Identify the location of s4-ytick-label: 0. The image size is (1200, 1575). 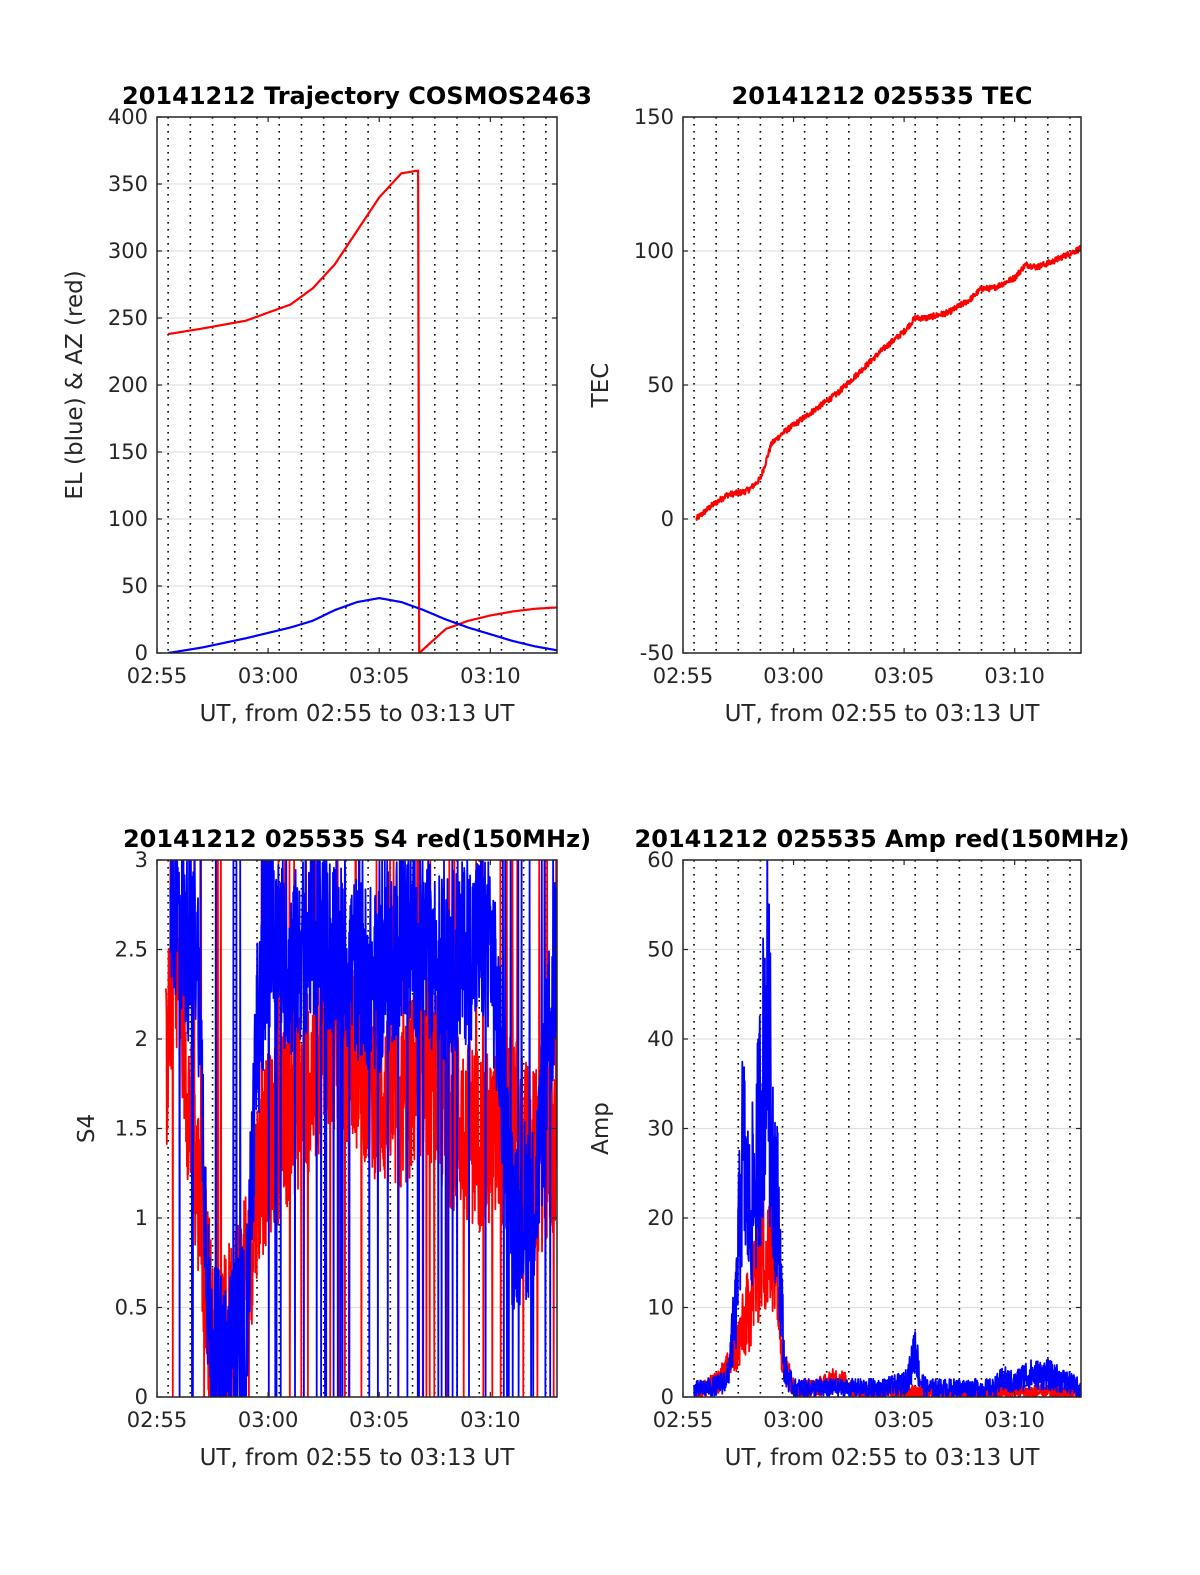
(141, 1397).